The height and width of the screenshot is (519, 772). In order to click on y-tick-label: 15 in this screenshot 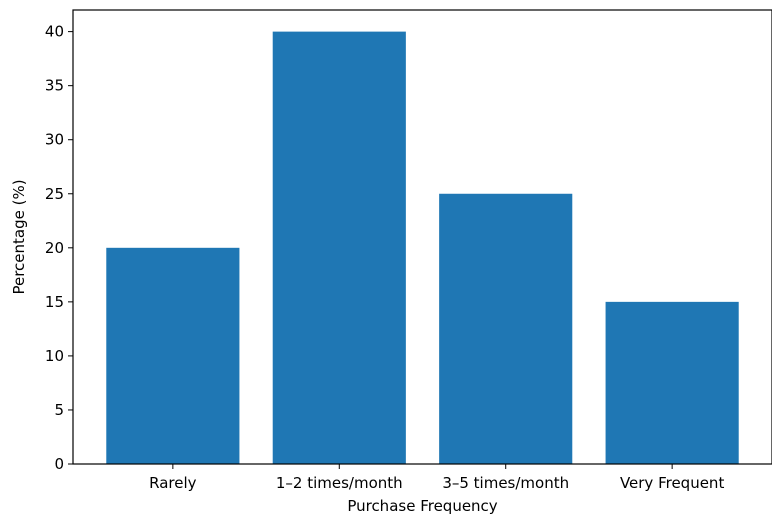, I will do `click(54, 302)`.